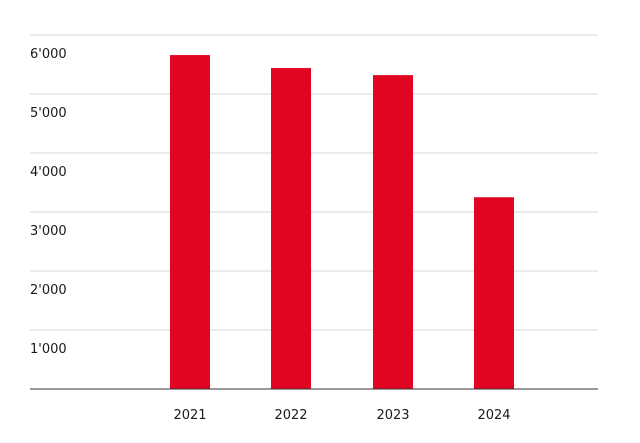 The image size is (640, 443). I want to click on x-axis-tick-labels: 2021 2022 2023 2024, so click(341, 415).